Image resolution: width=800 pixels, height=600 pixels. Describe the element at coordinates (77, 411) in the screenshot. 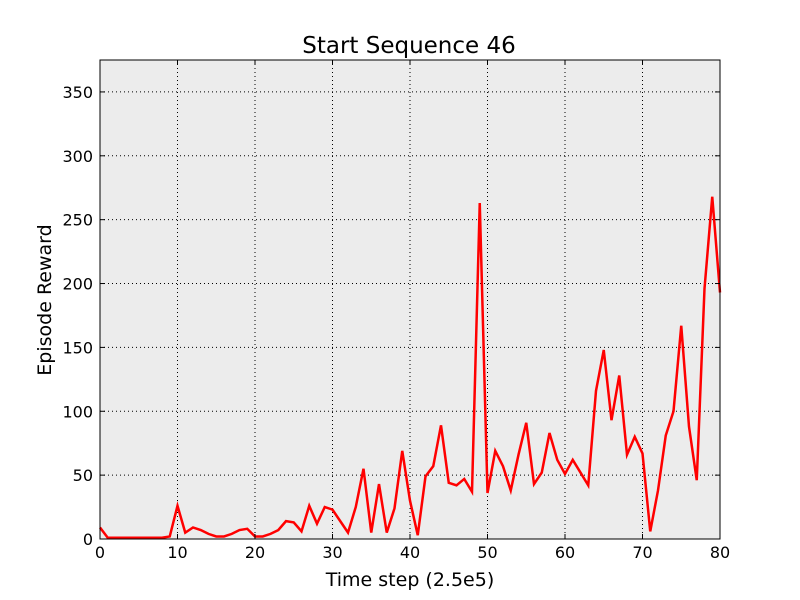

I see `y-tick-label: 100` at that location.